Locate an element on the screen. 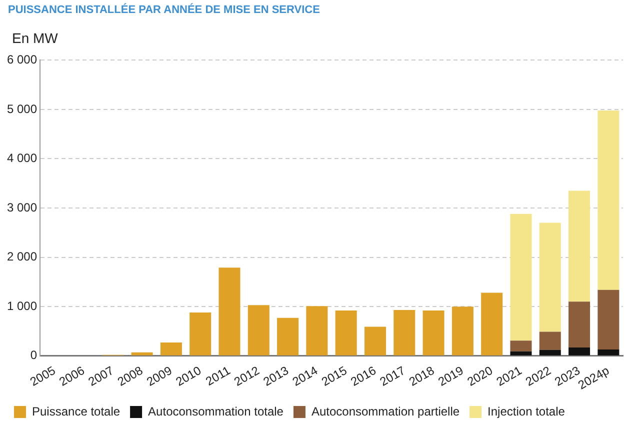 The image size is (633, 430). x-tick-label: 2012 is located at coordinates (247, 376).